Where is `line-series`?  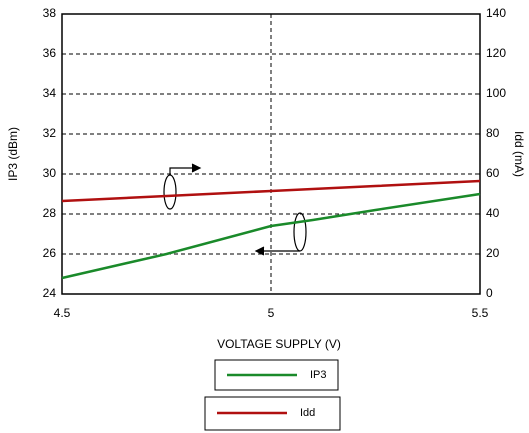
line-series is located at coordinates (271, 191).